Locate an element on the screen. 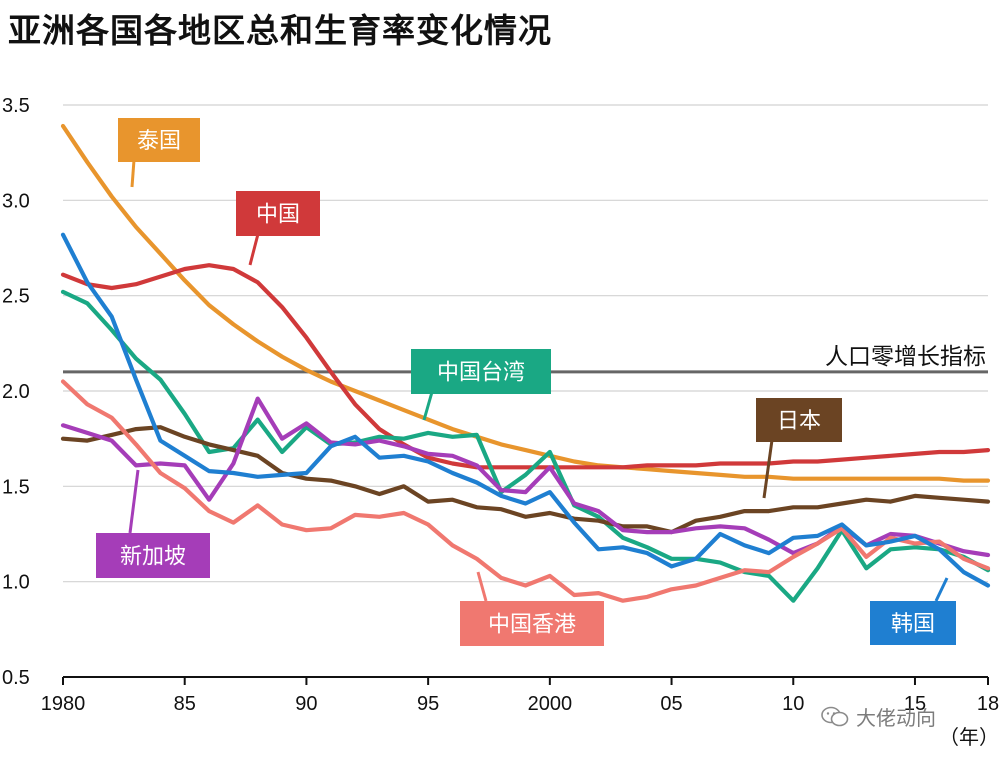 Image resolution: width=1000 pixels, height=766 pixels. series-label-text: 泰国 is located at coordinates (159, 141).